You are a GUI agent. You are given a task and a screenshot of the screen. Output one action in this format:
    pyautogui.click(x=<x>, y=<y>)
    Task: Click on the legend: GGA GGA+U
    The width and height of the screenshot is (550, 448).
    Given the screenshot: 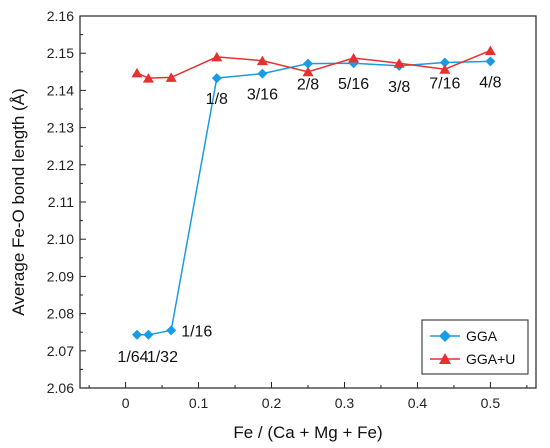 What is the action you would take?
    pyautogui.click(x=475, y=347)
    